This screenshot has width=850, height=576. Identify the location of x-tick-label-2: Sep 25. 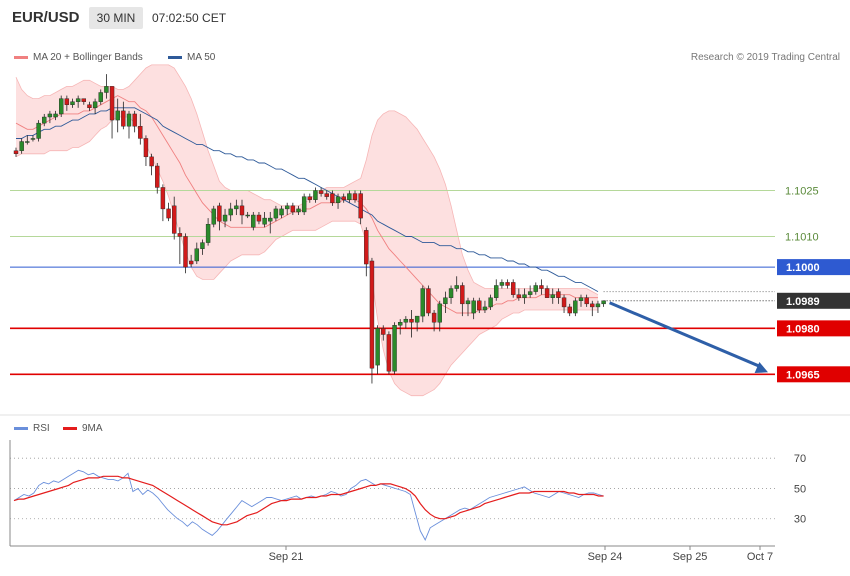
(690, 557).